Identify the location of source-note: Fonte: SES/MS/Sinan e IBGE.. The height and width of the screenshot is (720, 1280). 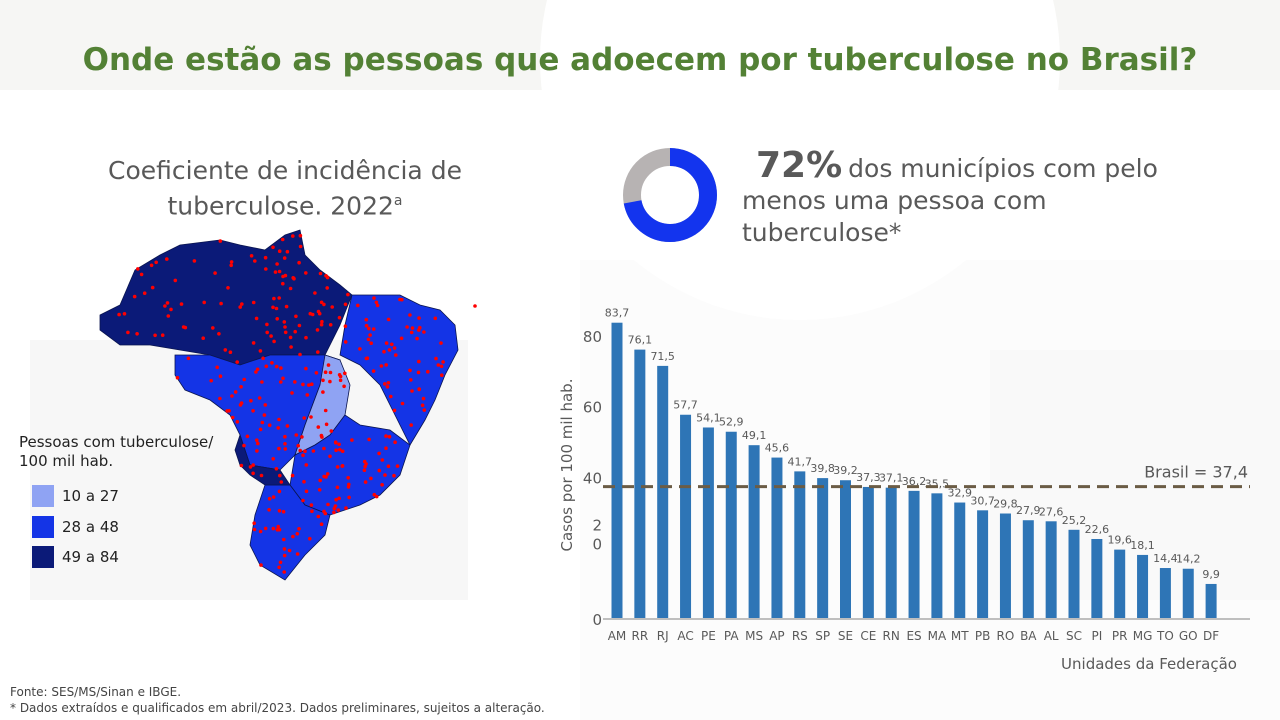
(96, 692).